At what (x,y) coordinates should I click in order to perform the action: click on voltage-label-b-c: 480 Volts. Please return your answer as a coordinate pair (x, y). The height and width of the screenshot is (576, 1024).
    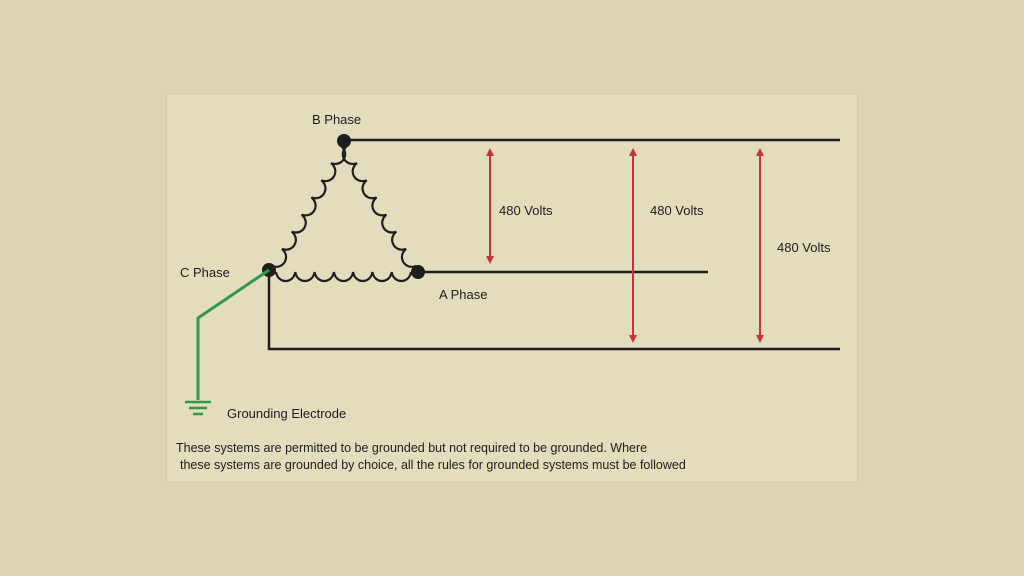
    Looking at the image, I should click on (677, 210).